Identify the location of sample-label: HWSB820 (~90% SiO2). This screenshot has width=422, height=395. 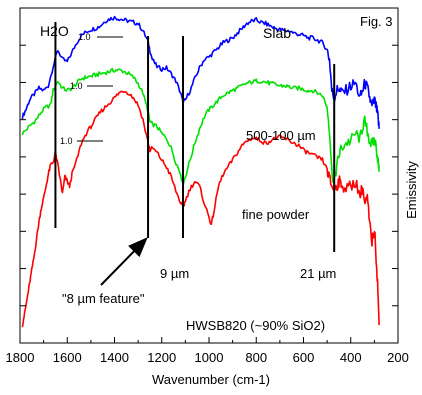
(255, 325).